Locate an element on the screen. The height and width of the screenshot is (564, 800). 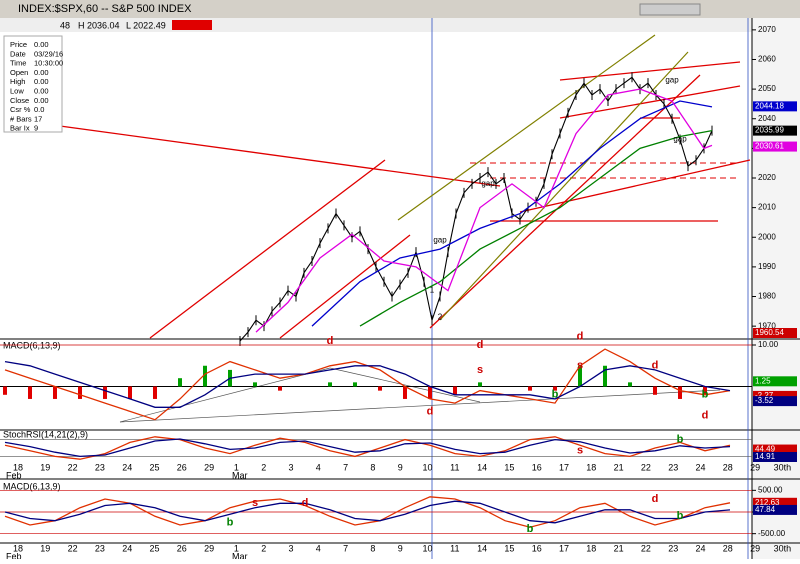
panel-title: StochRSI(14,21(2),9) is located at coordinates (45, 434).